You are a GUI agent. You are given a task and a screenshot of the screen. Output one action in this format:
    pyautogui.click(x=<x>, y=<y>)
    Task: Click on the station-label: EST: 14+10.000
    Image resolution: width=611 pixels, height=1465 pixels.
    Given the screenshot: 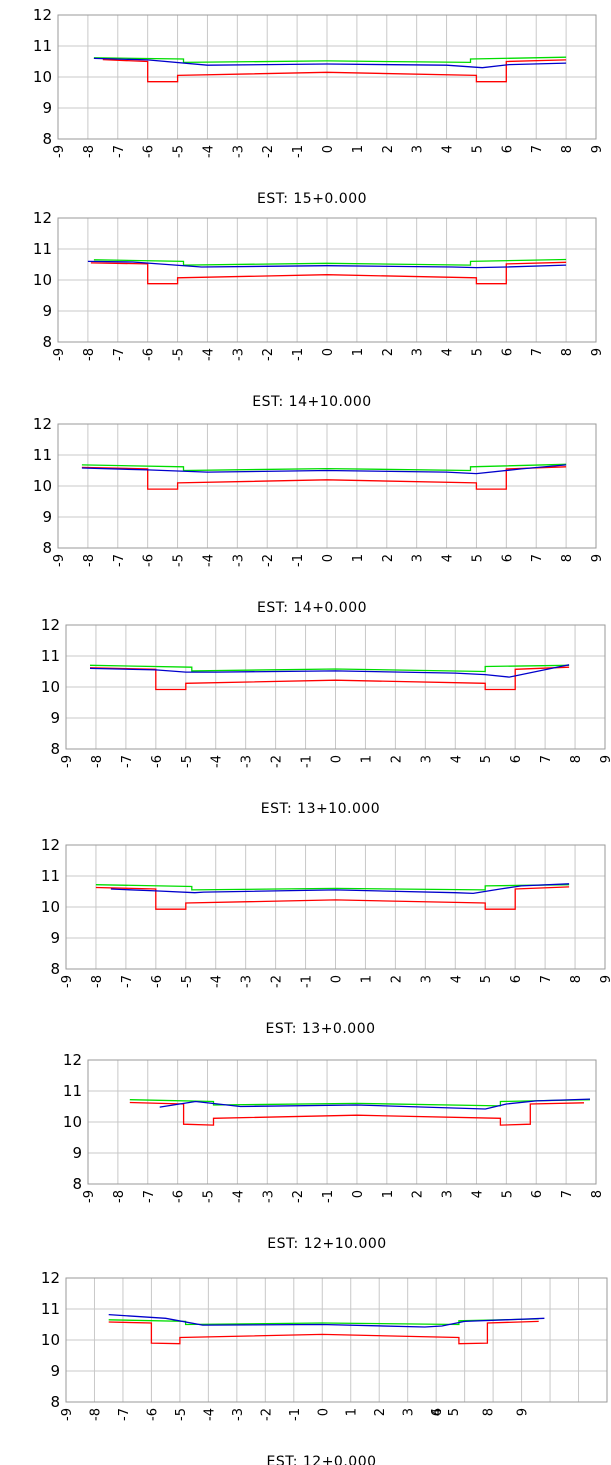 What is the action you would take?
    pyautogui.click(x=311, y=402)
    